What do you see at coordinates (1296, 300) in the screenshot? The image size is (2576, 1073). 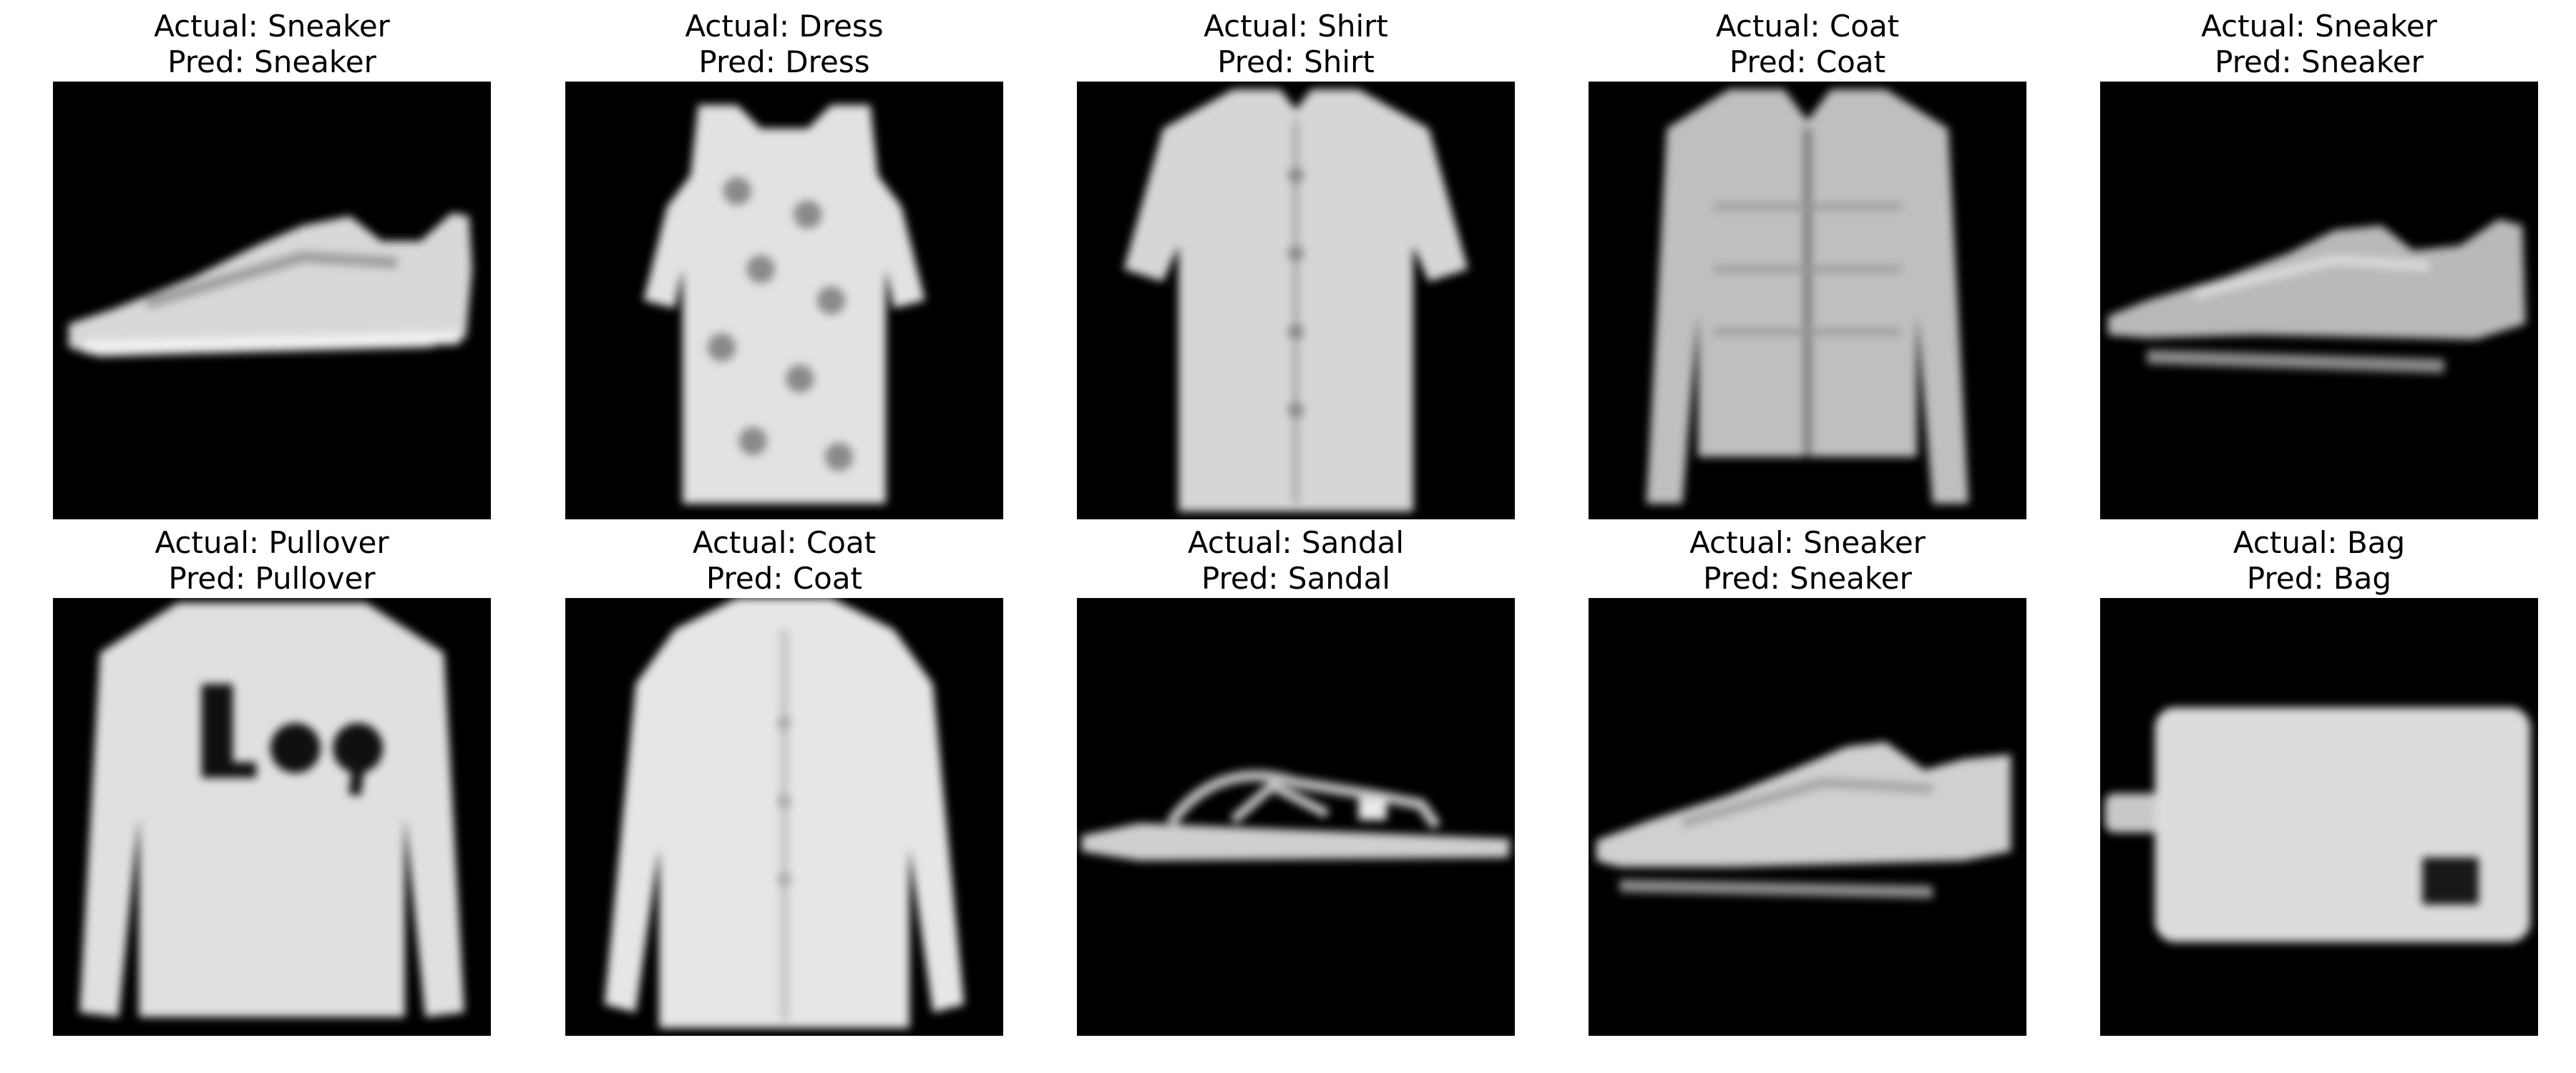 I see `sample-image-shirt` at bounding box center [1296, 300].